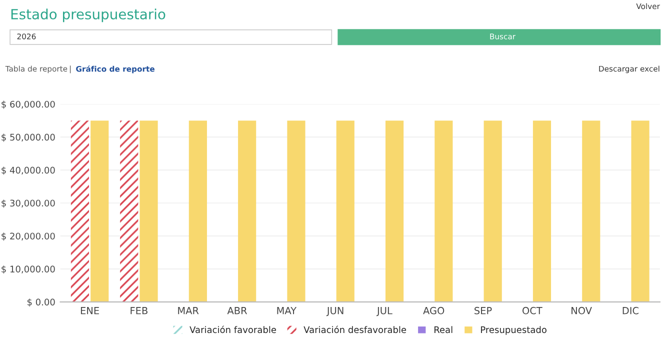 The image size is (670, 347). Describe the element at coordinates (582, 310) in the screenshot. I see `x-tick-label: NOV` at that location.